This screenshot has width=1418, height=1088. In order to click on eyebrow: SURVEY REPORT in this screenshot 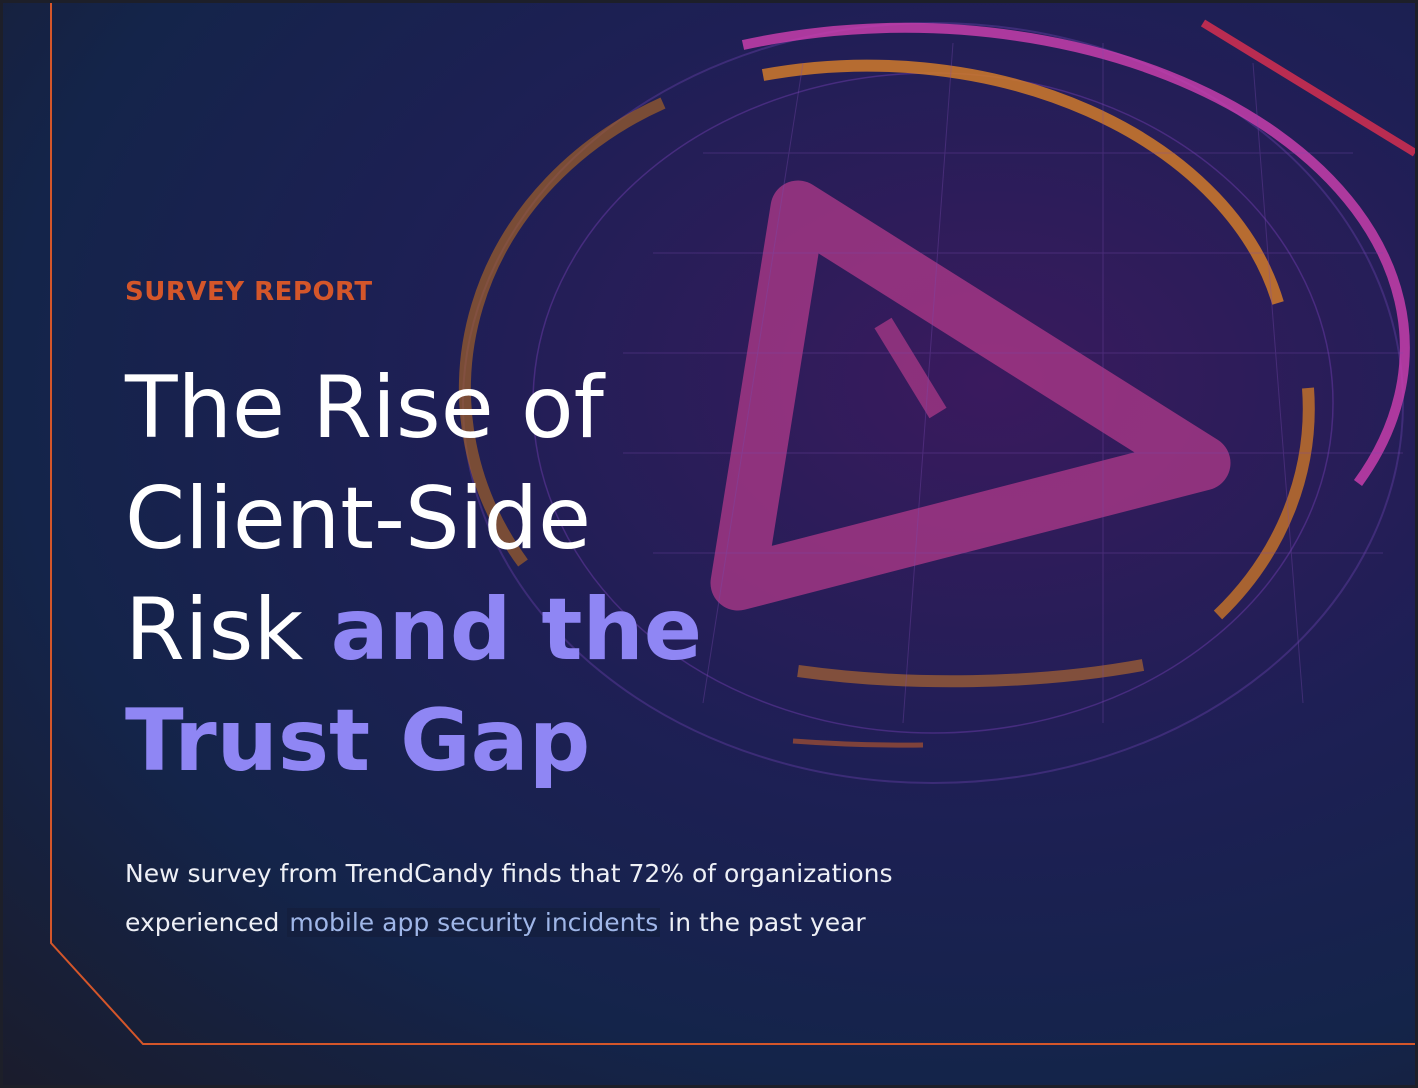, I will do `click(249, 292)`.